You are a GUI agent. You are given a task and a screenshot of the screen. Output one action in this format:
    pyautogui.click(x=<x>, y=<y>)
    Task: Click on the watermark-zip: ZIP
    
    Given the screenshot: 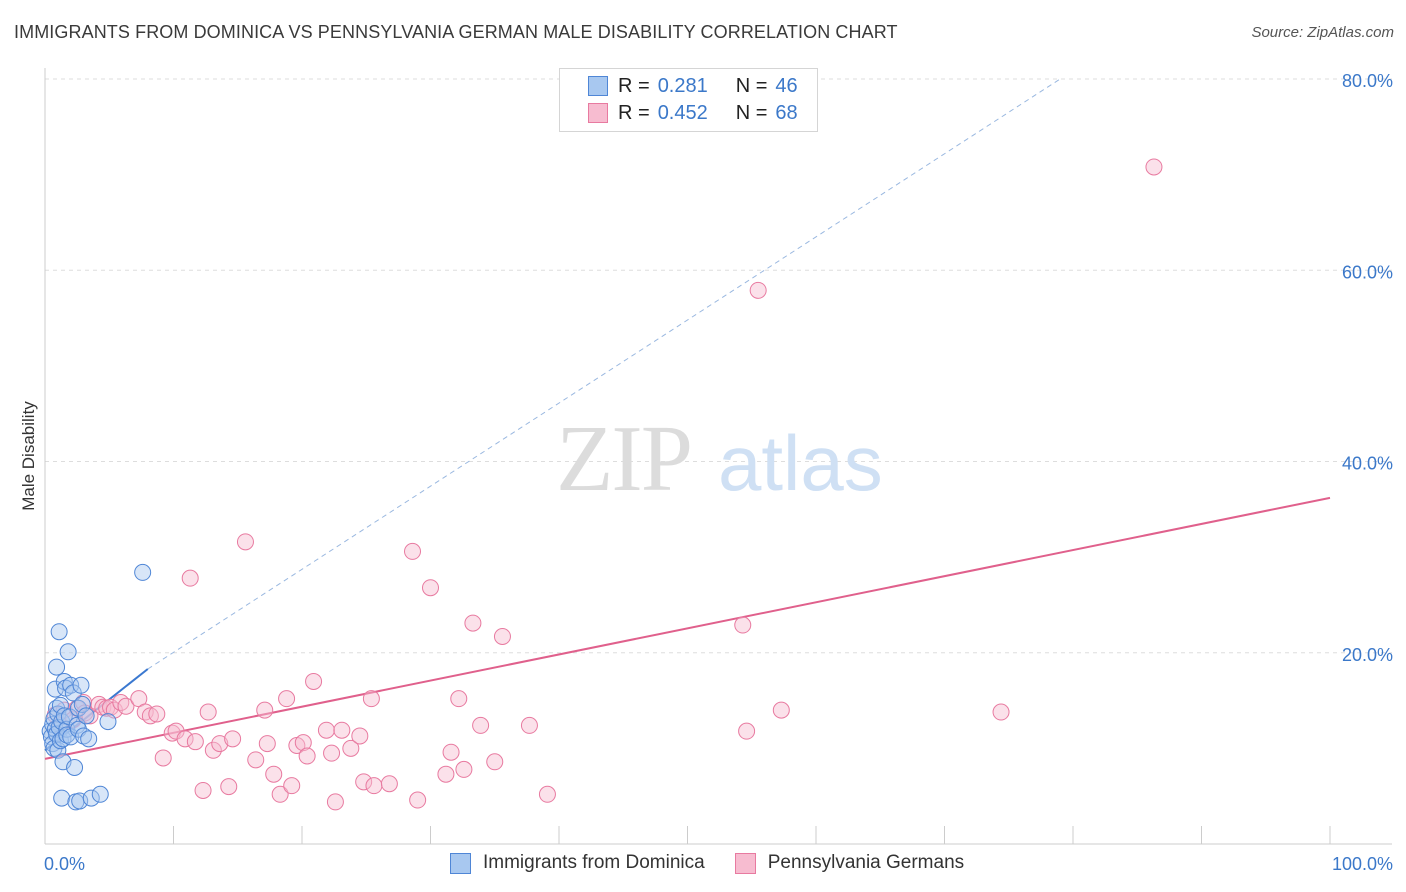 What is the action you would take?
    pyautogui.click(x=623, y=459)
    